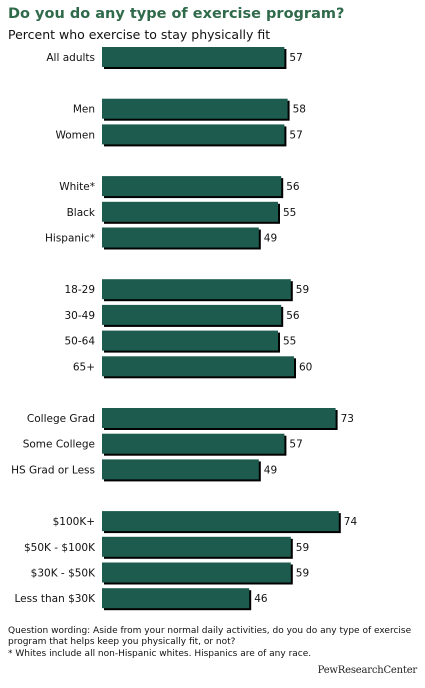 The height and width of the screenshot is (688, 425). What do you see at coordinates (59, 445) in the screenshot?
I see `category-label: Some College` at bounding box center [59, 445].